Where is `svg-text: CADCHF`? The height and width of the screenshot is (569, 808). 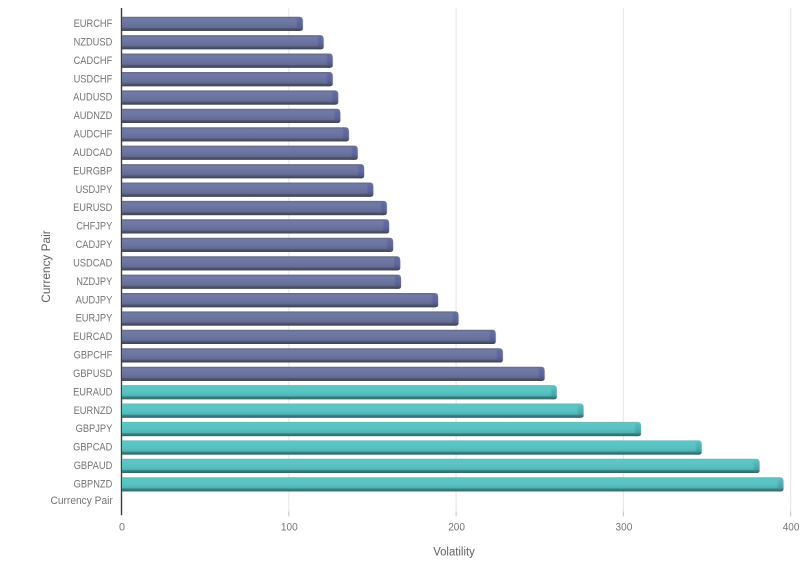
svg-text: CADCHF is located at coordinates (93, 61).